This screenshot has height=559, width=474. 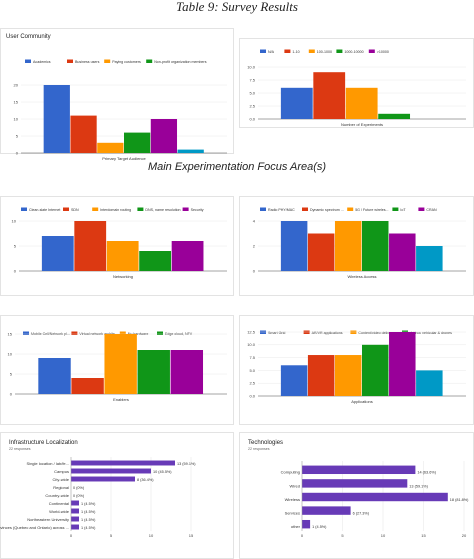 I want to click on legend-label: Ad hoc vehicular & drones, so click(x=431, y=333).